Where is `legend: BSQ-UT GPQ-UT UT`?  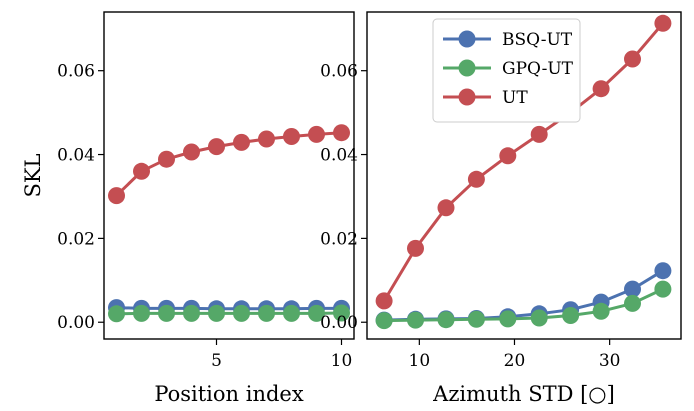 legend: BSQ-UT GPQ-UT UT is located at coordinates (506, 70).